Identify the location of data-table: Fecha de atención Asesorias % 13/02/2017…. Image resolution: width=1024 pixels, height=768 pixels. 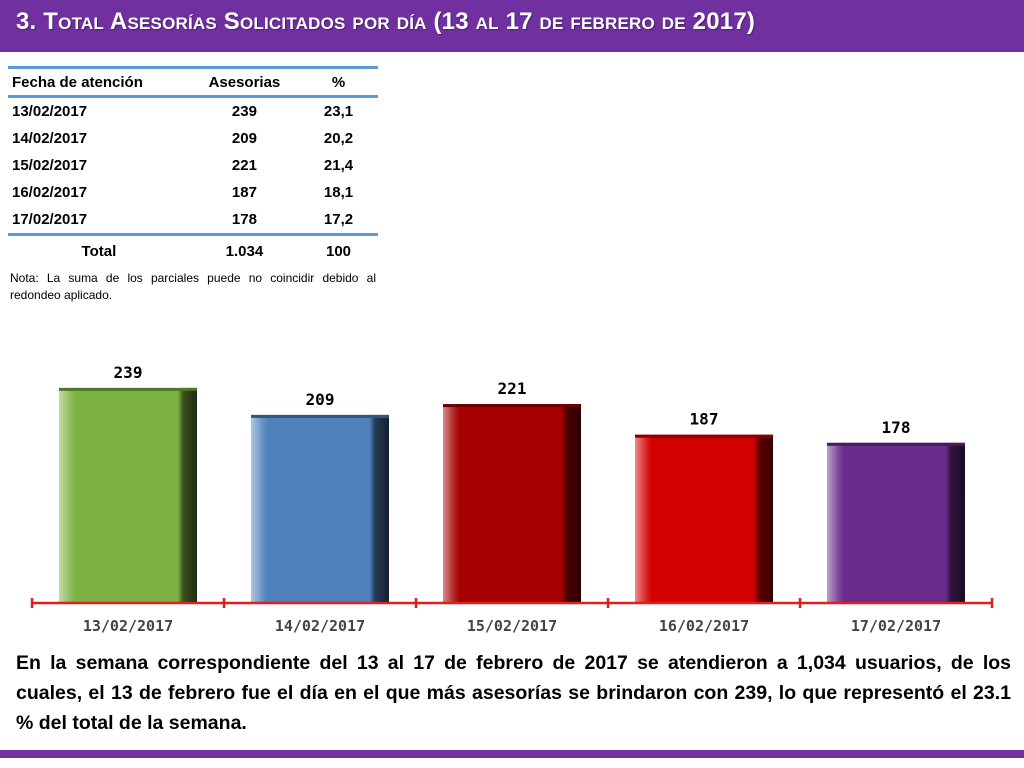
(193, 166).